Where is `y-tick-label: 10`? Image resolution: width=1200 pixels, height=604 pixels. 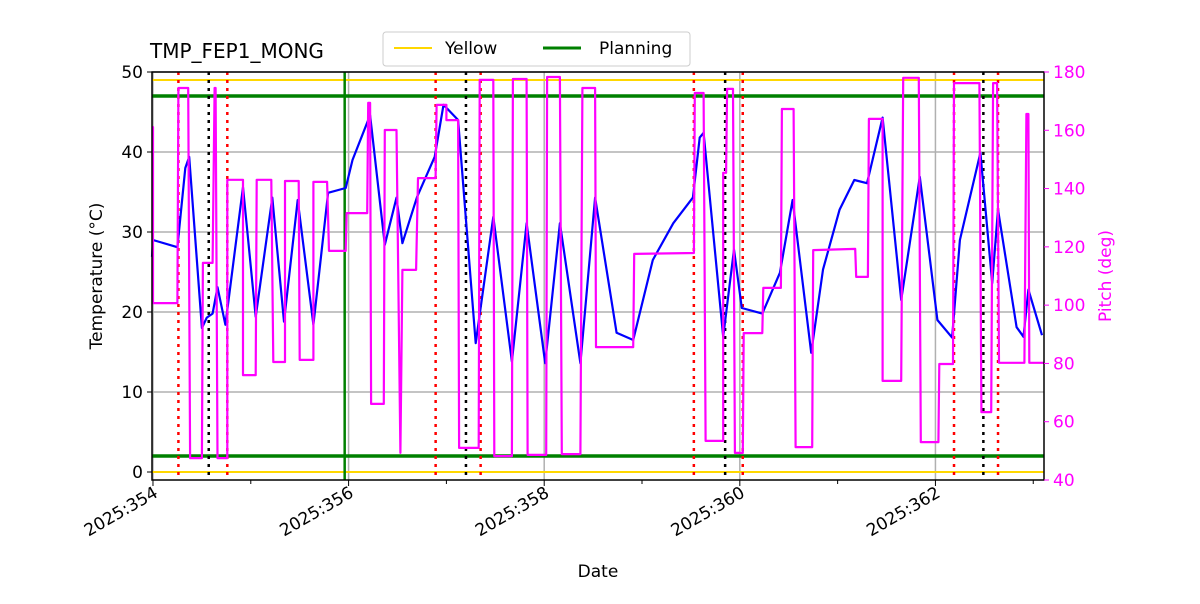
y-tick-label: 10 is located at coordinates (132, 393).